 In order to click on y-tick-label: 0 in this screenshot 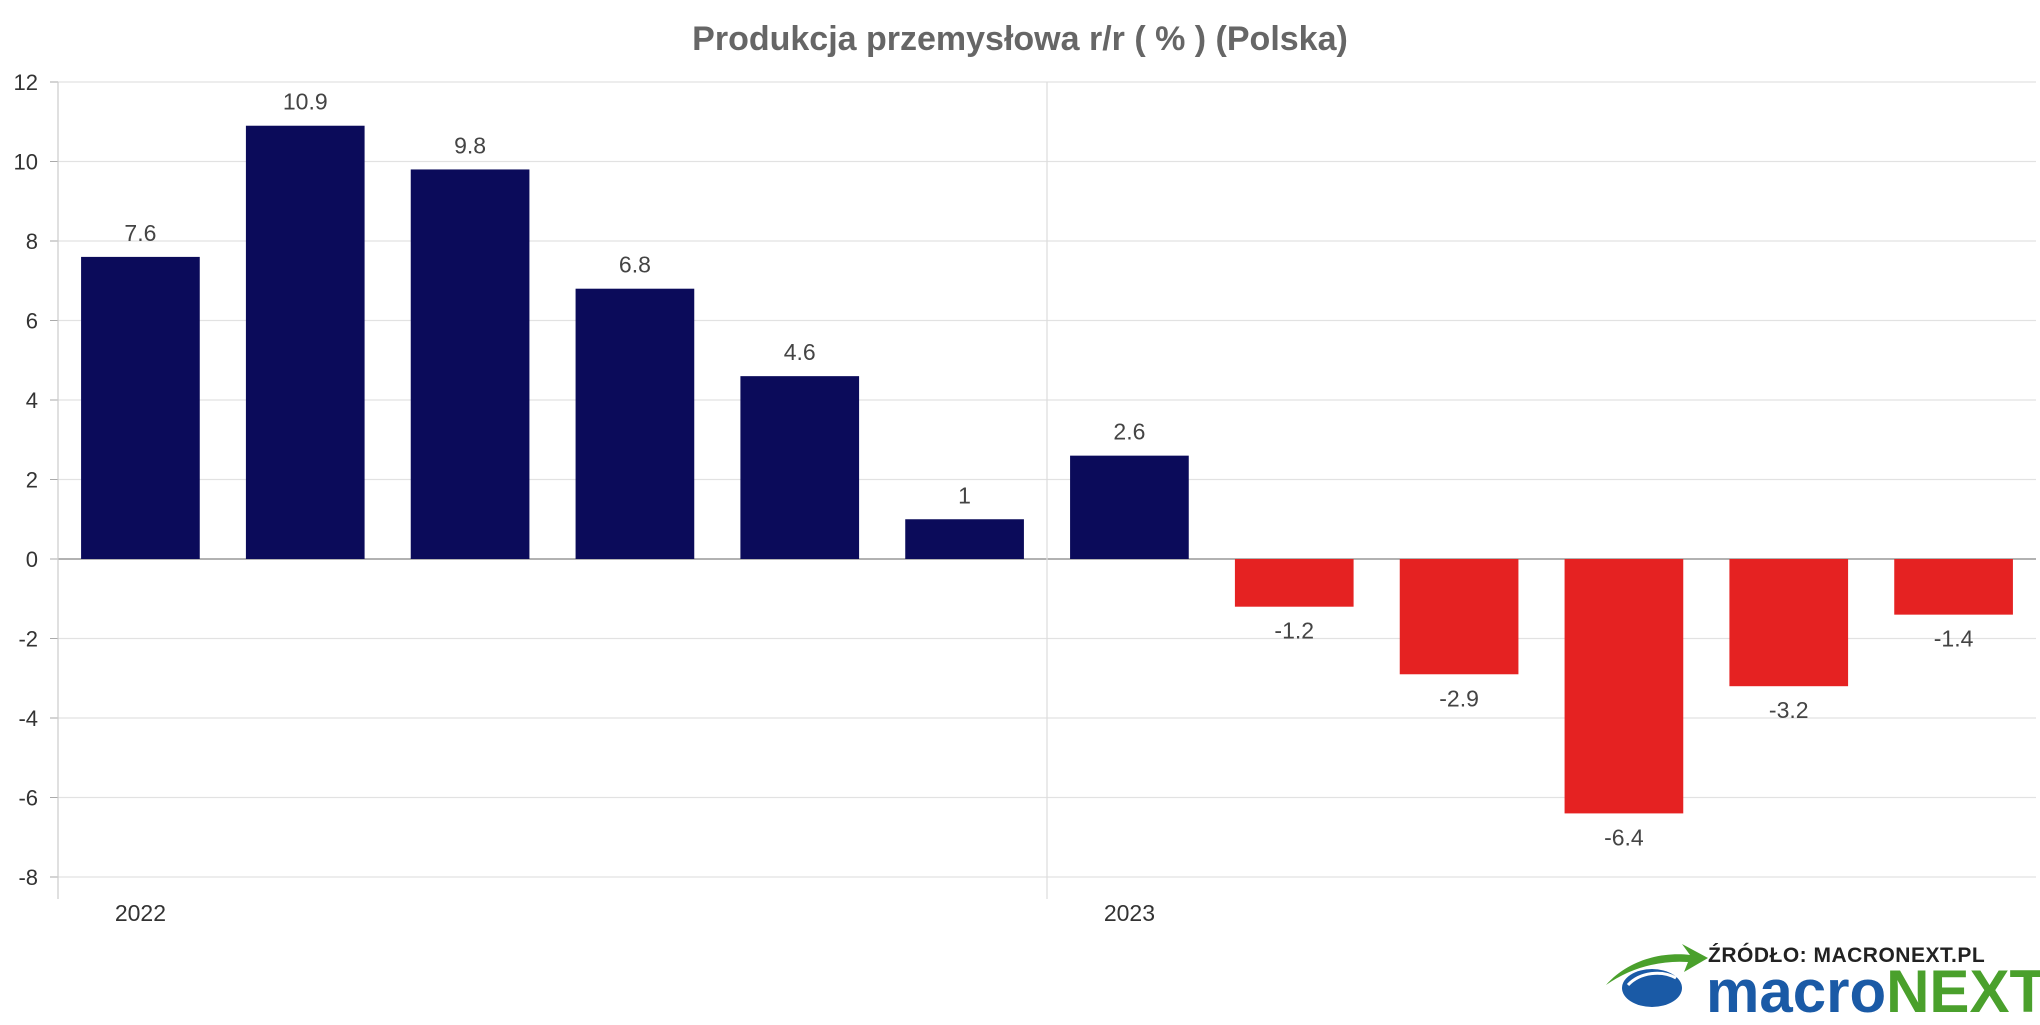, I will do `click(32, 559)`.